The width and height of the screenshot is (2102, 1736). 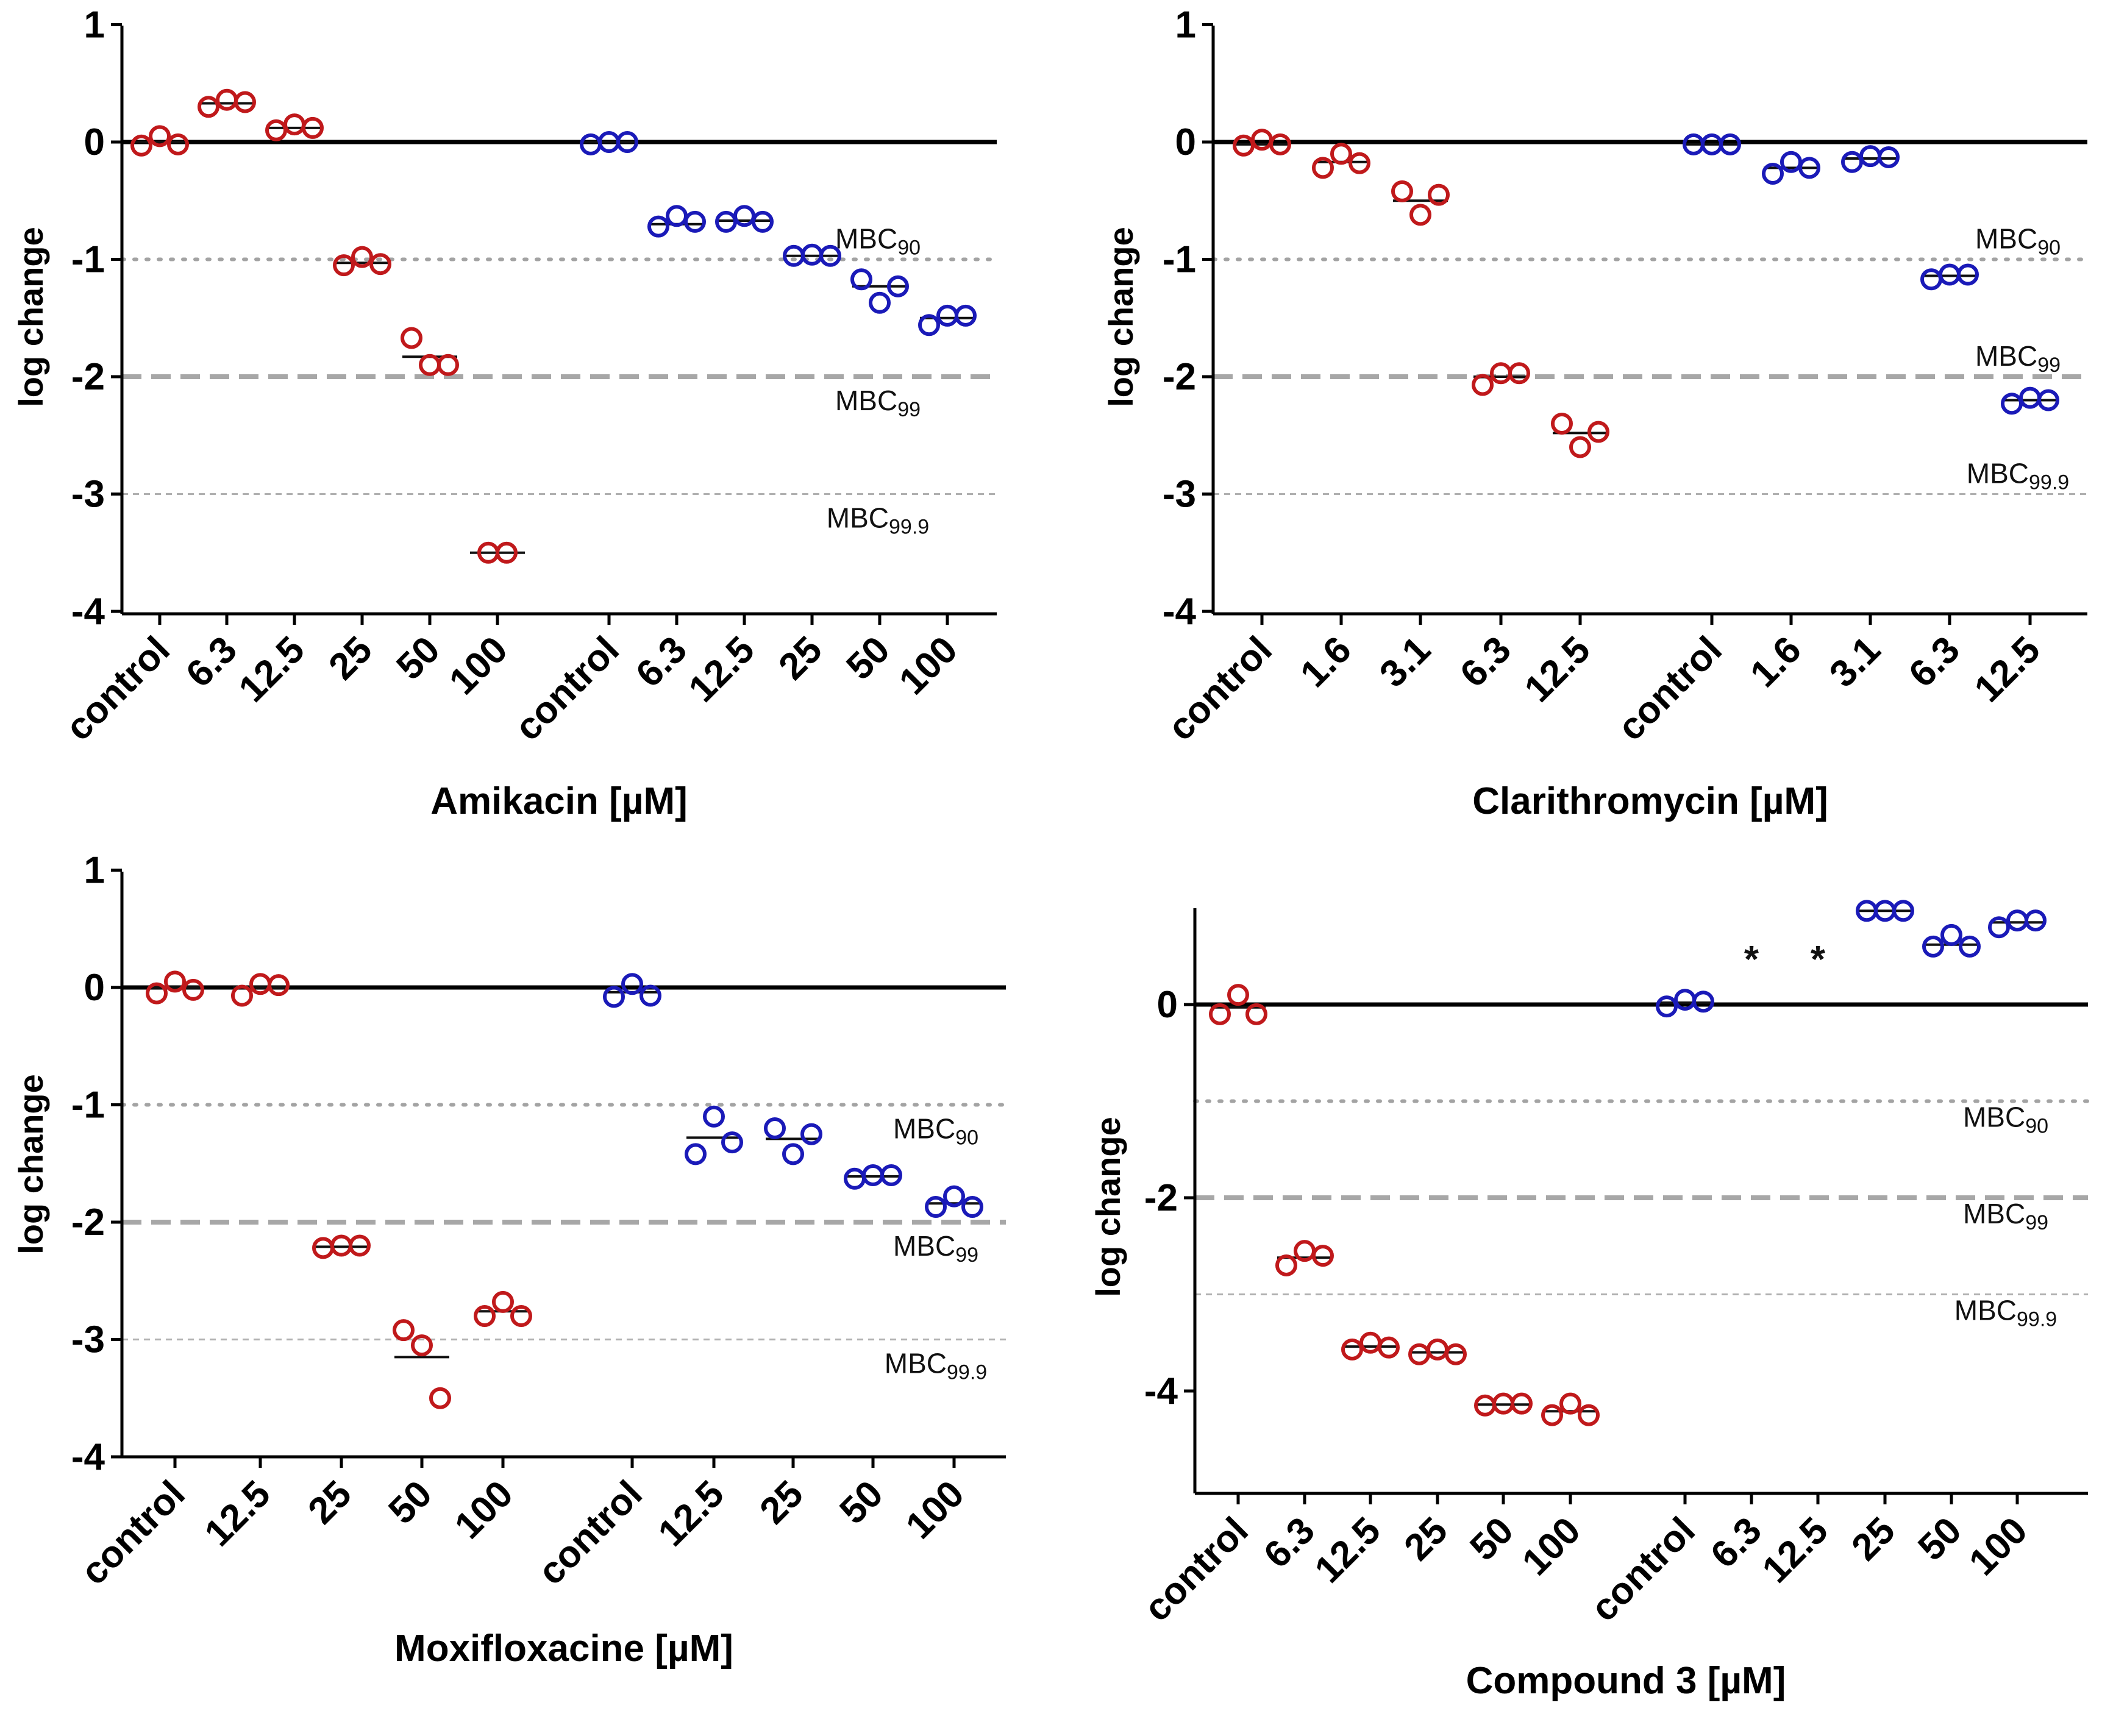 I want to click on star-marker: *, so click(x=1751, y=960).